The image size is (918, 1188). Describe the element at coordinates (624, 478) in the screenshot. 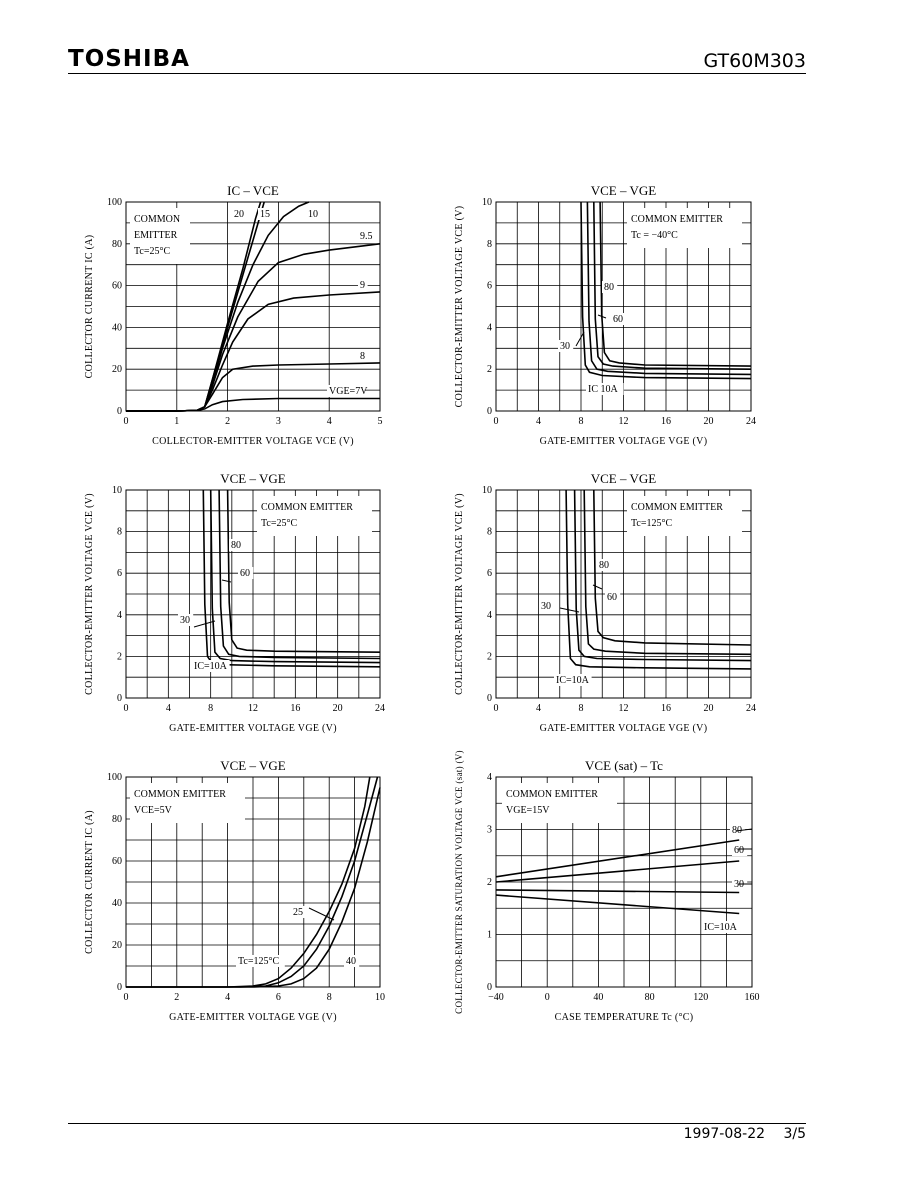

I see `chart-title: VCE – VGE` at that location.